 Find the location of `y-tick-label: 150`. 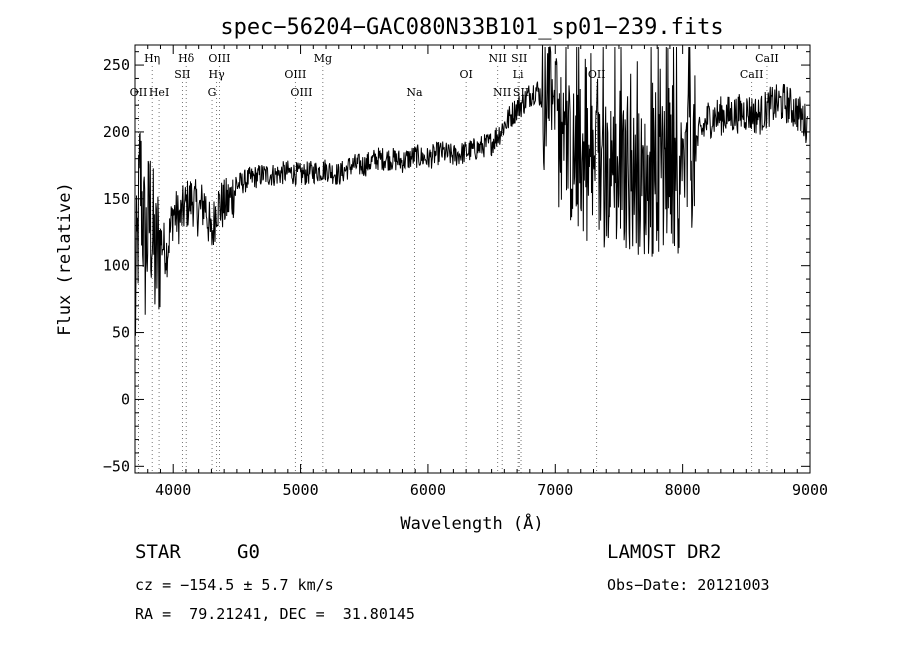

y-tick-label: 150 is located at coordinates (116, 199).